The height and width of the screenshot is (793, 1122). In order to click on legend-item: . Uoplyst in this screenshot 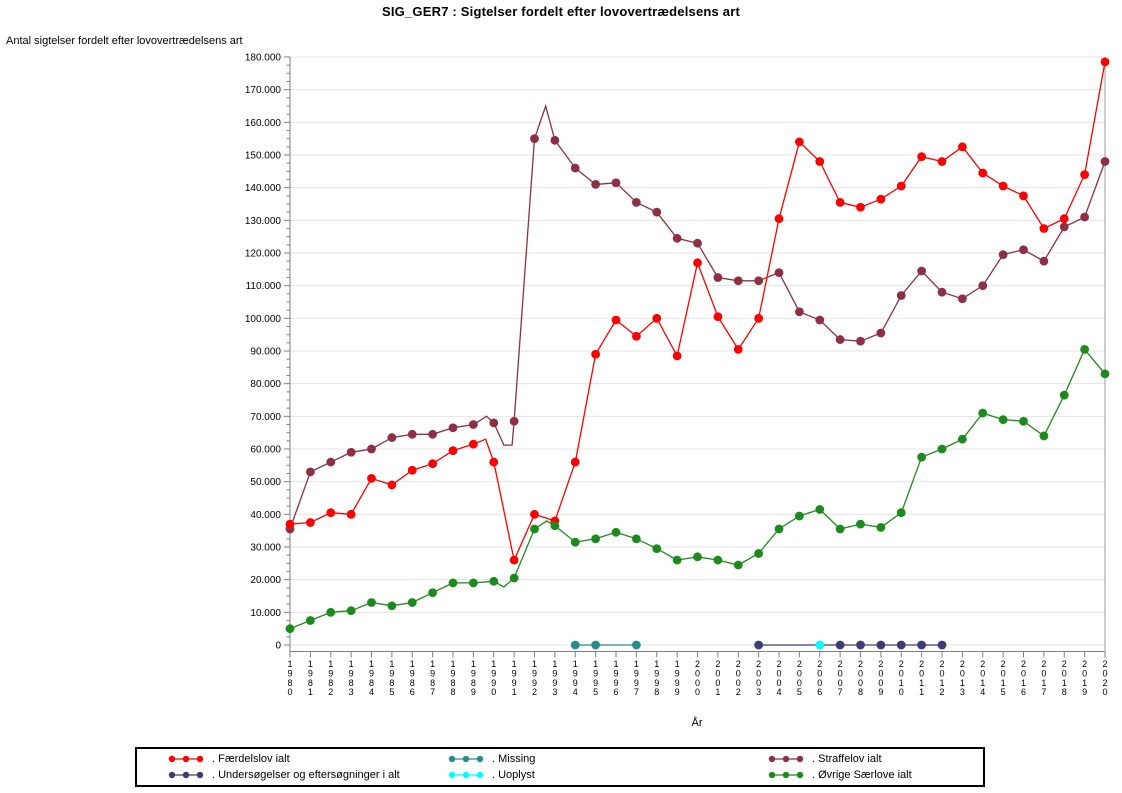, I will do `click(607, 775)`.